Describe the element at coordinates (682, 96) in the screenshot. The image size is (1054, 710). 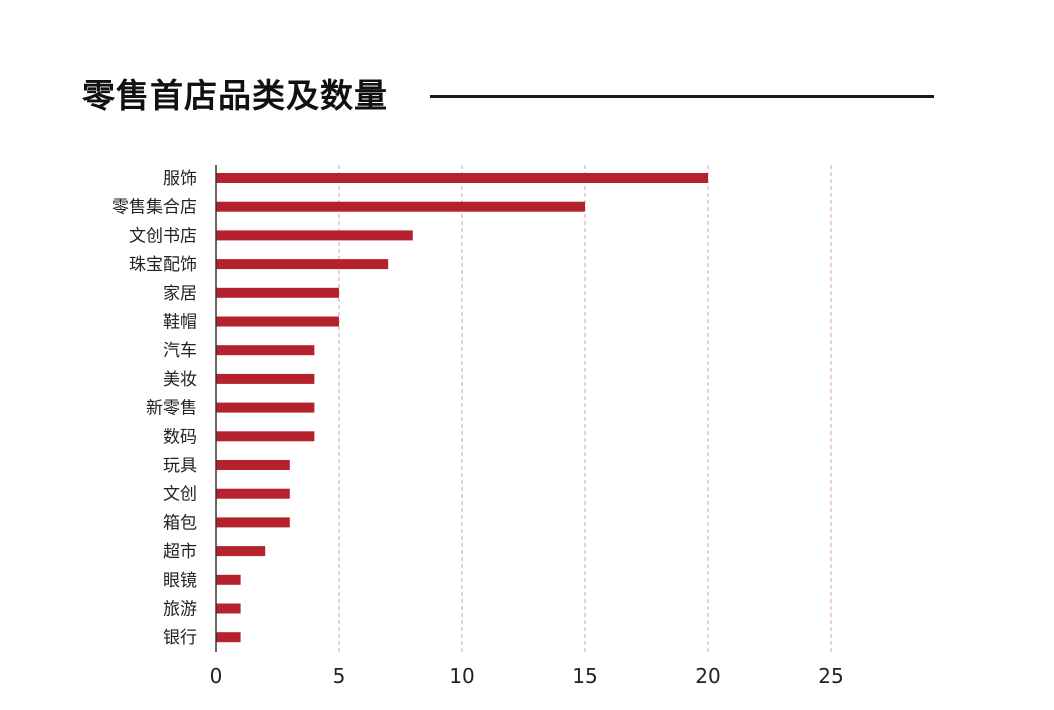
I see `title-rule` at that location.